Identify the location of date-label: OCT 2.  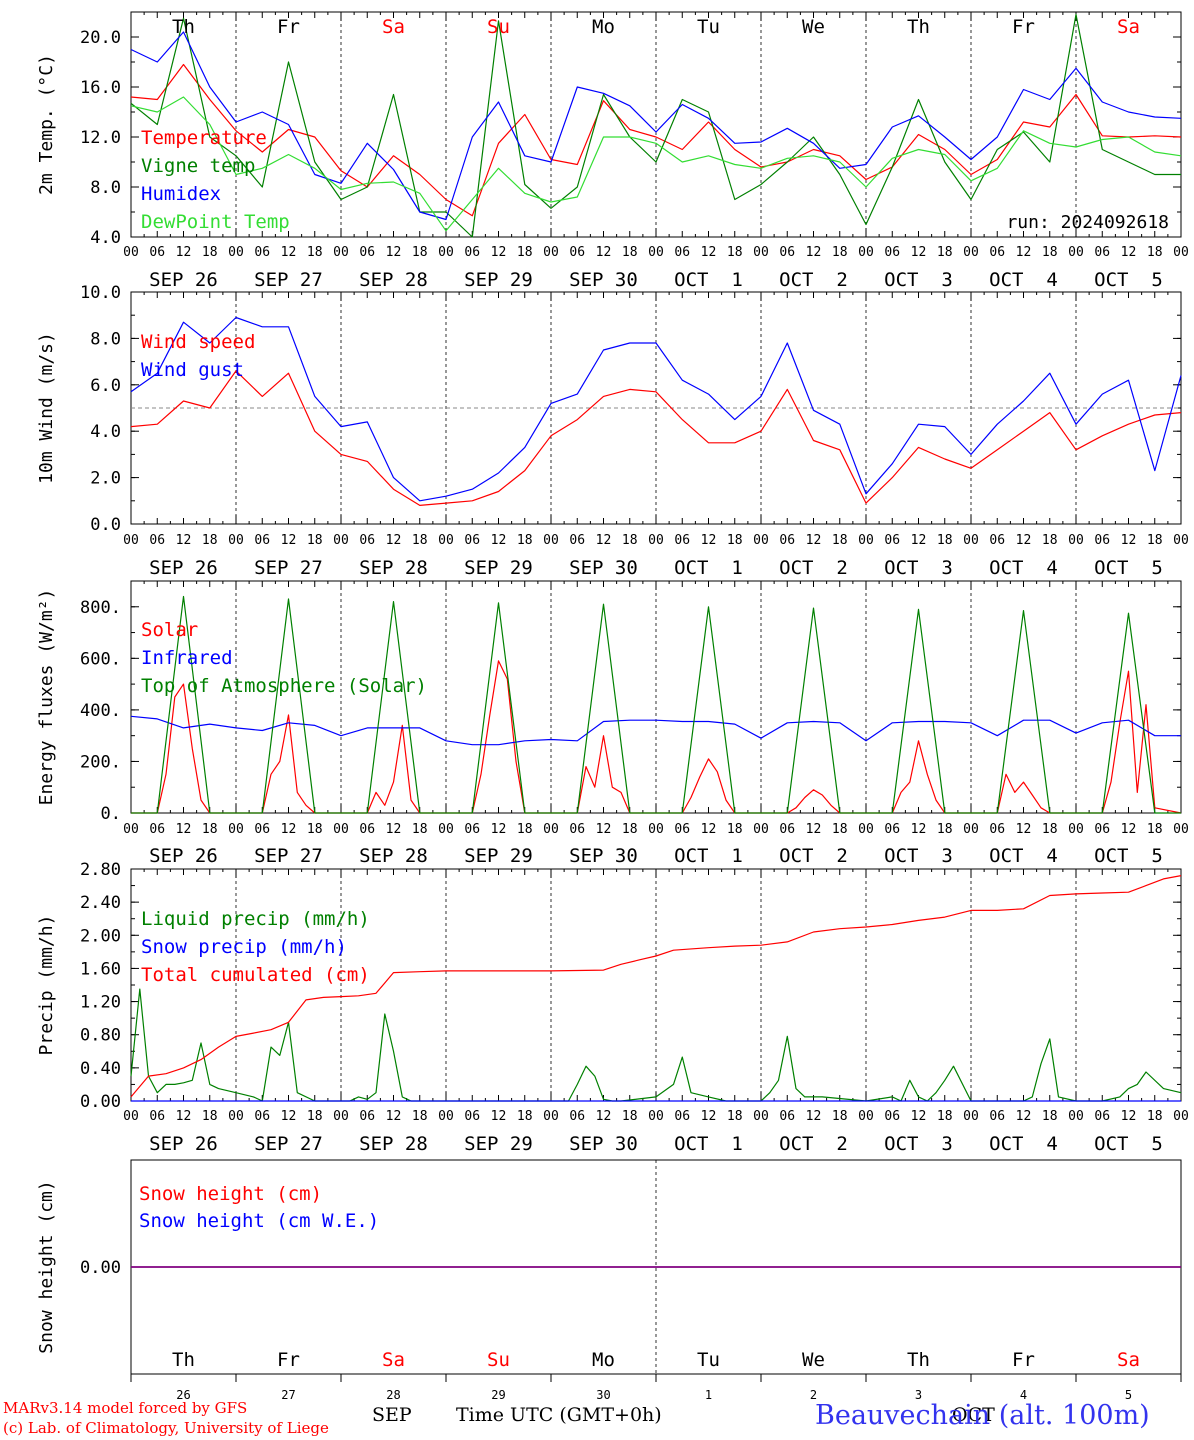
(813, 568).